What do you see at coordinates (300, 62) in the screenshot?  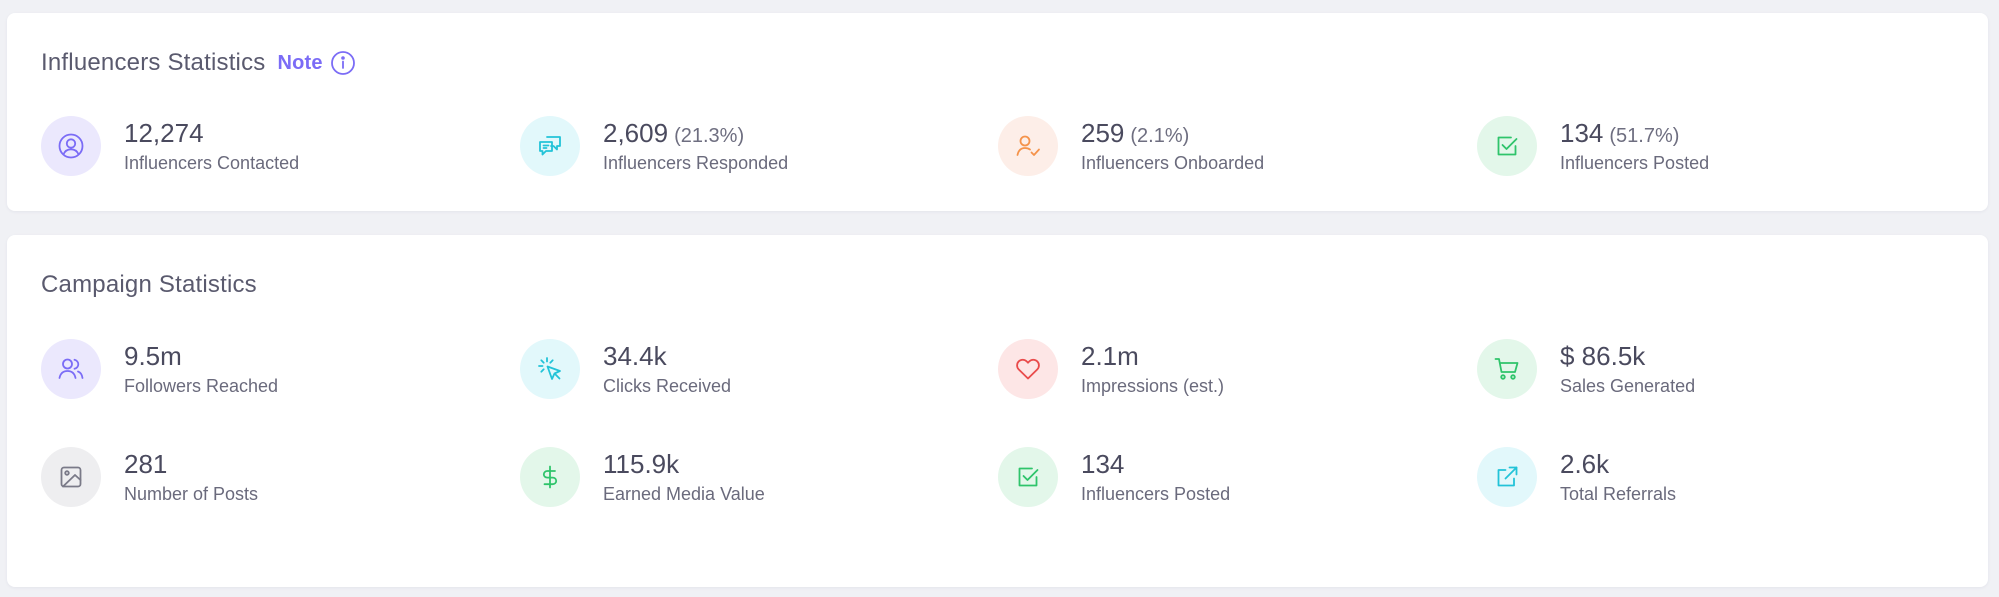 I see `note-link: Note` at bounding box center [300, 62].